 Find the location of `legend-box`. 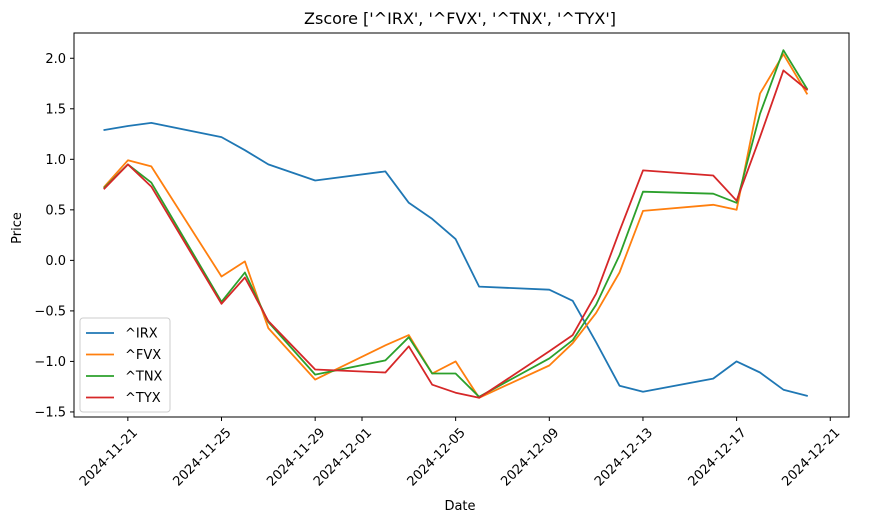

legend-box is located at coordinates (125, 365).